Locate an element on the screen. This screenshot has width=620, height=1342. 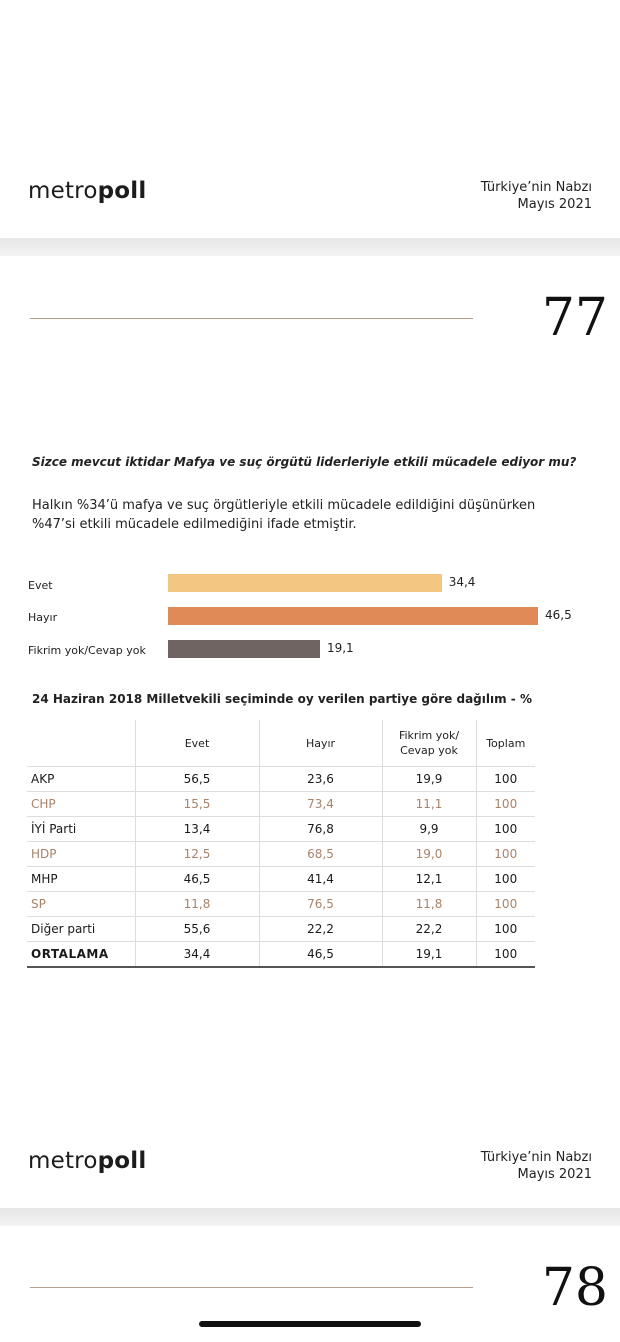
header-toplam: Toplam is located at coordinates (505, 743).